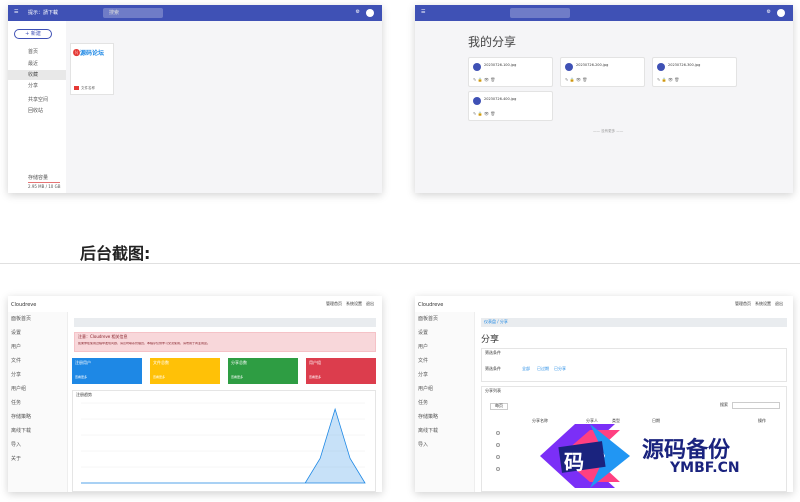 This screenshot has height=502, width=800. I want to click on file-tile: 🅝源码论坛 文件名称, so click(92, 69).